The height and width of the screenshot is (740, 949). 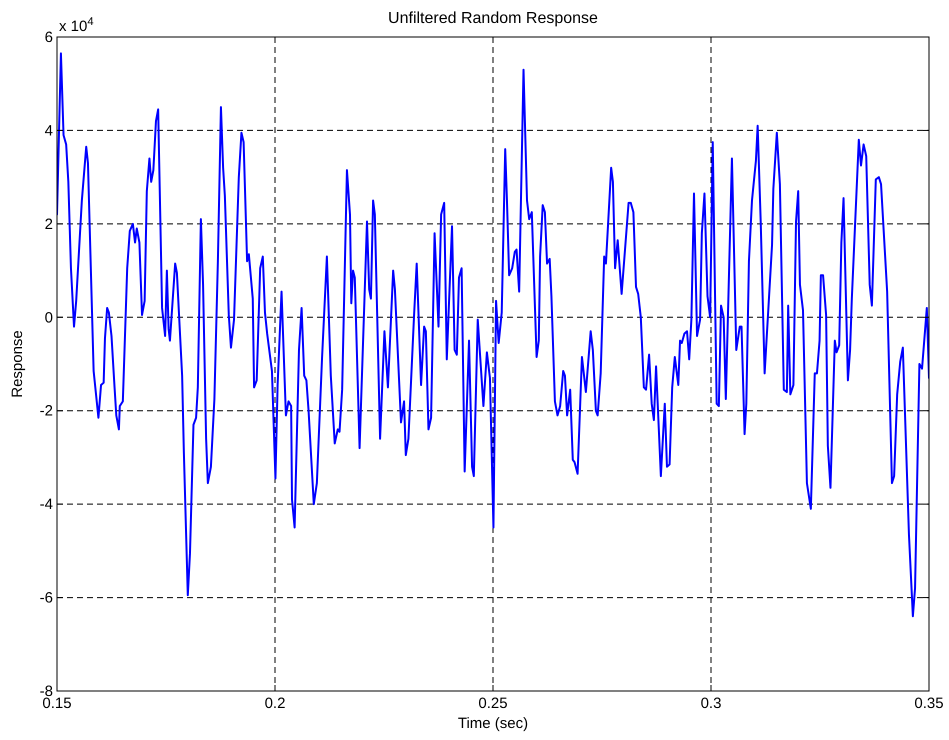 What do you see at coordinates (493, 703) in the screenshot?
I see `x-tick-label: 0.25` at bounding box center [493, 703].